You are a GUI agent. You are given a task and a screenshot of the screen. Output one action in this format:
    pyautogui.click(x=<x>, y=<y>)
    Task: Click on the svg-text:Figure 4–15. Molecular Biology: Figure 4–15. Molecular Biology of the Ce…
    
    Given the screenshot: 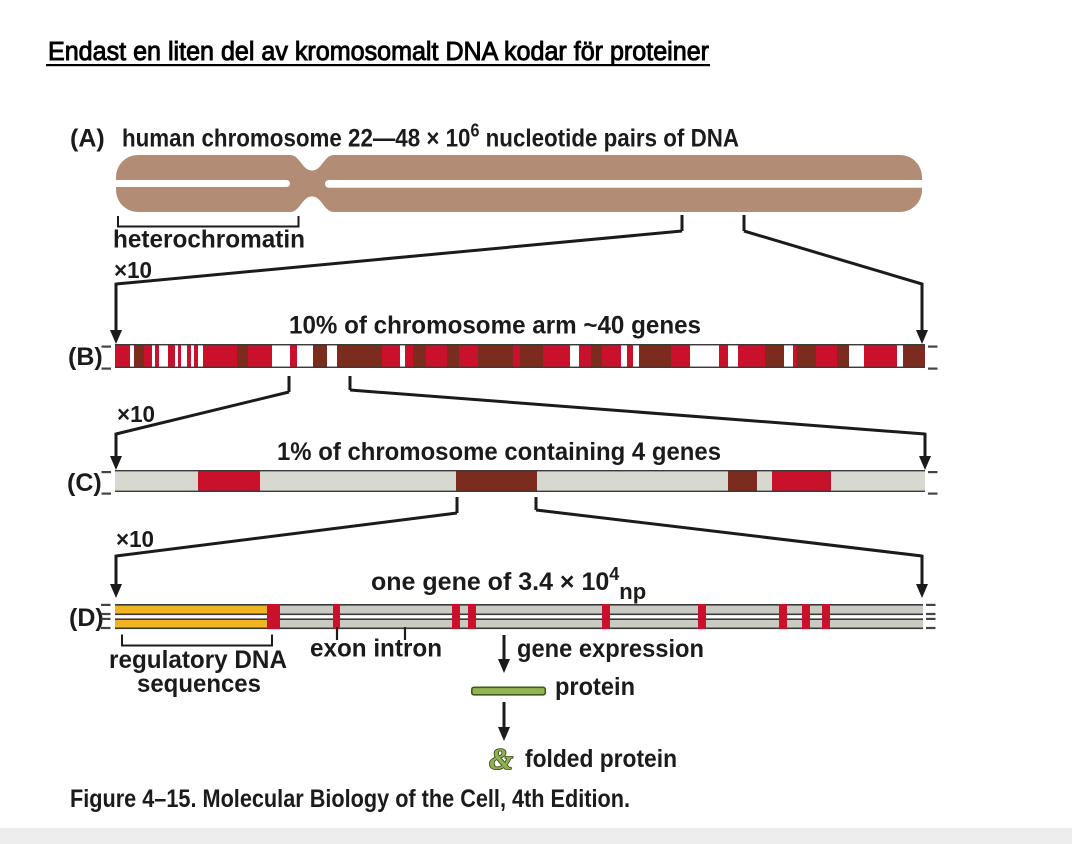 What is the action you would take?
    pyautogui.click(x=350, y=799)
    